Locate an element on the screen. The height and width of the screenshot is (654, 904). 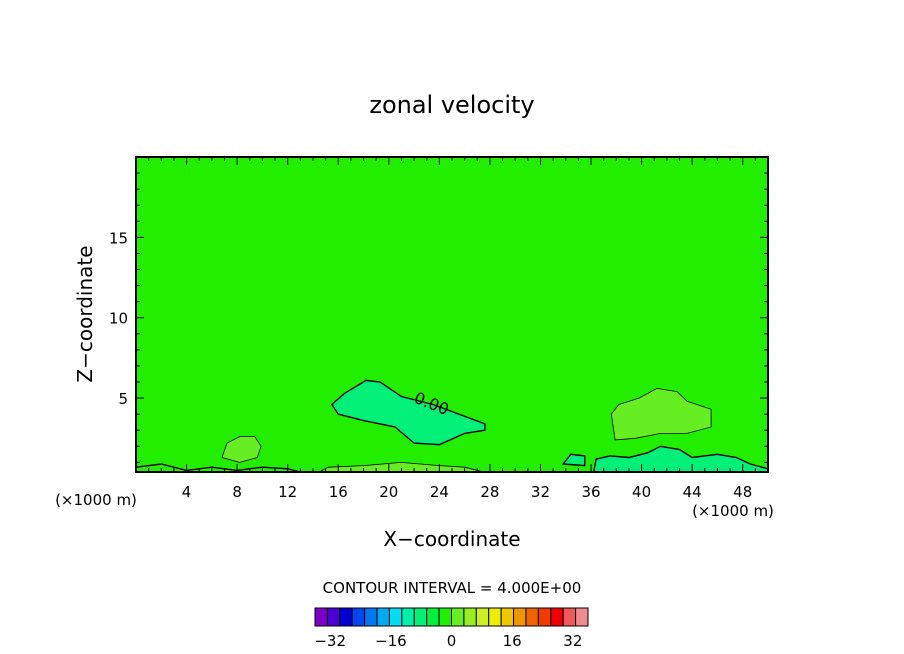
x-tick-label: 48 is located at coordinates (742, 492).